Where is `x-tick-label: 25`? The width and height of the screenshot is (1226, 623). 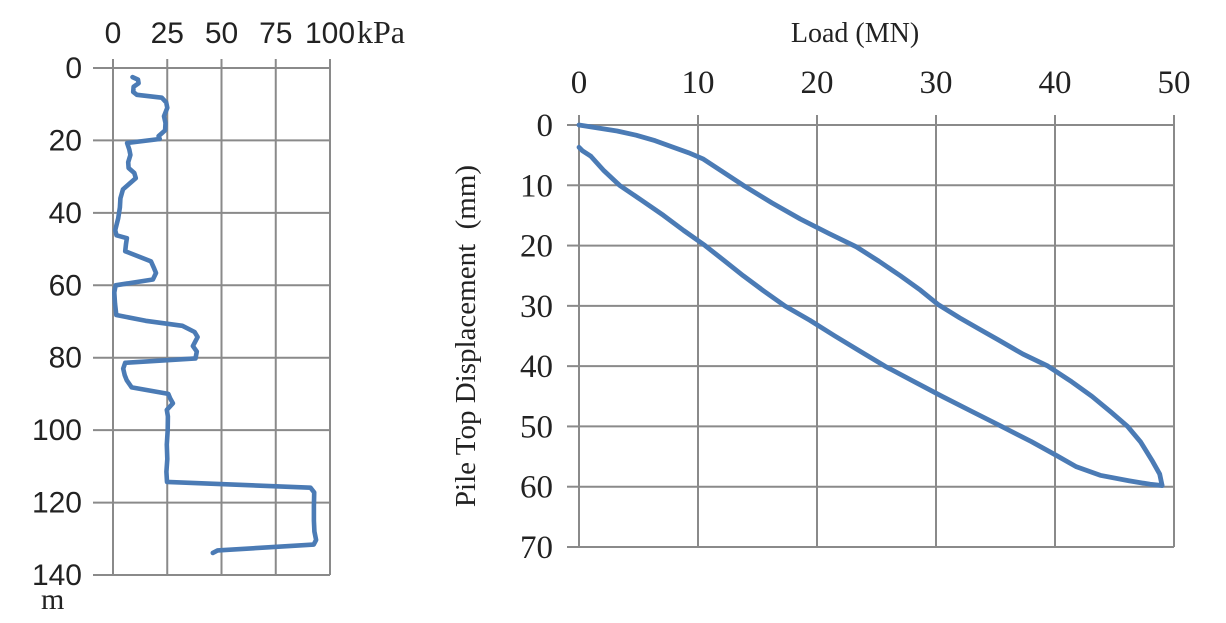 x-tick-label: 25 is located at coordinates (167, 33).